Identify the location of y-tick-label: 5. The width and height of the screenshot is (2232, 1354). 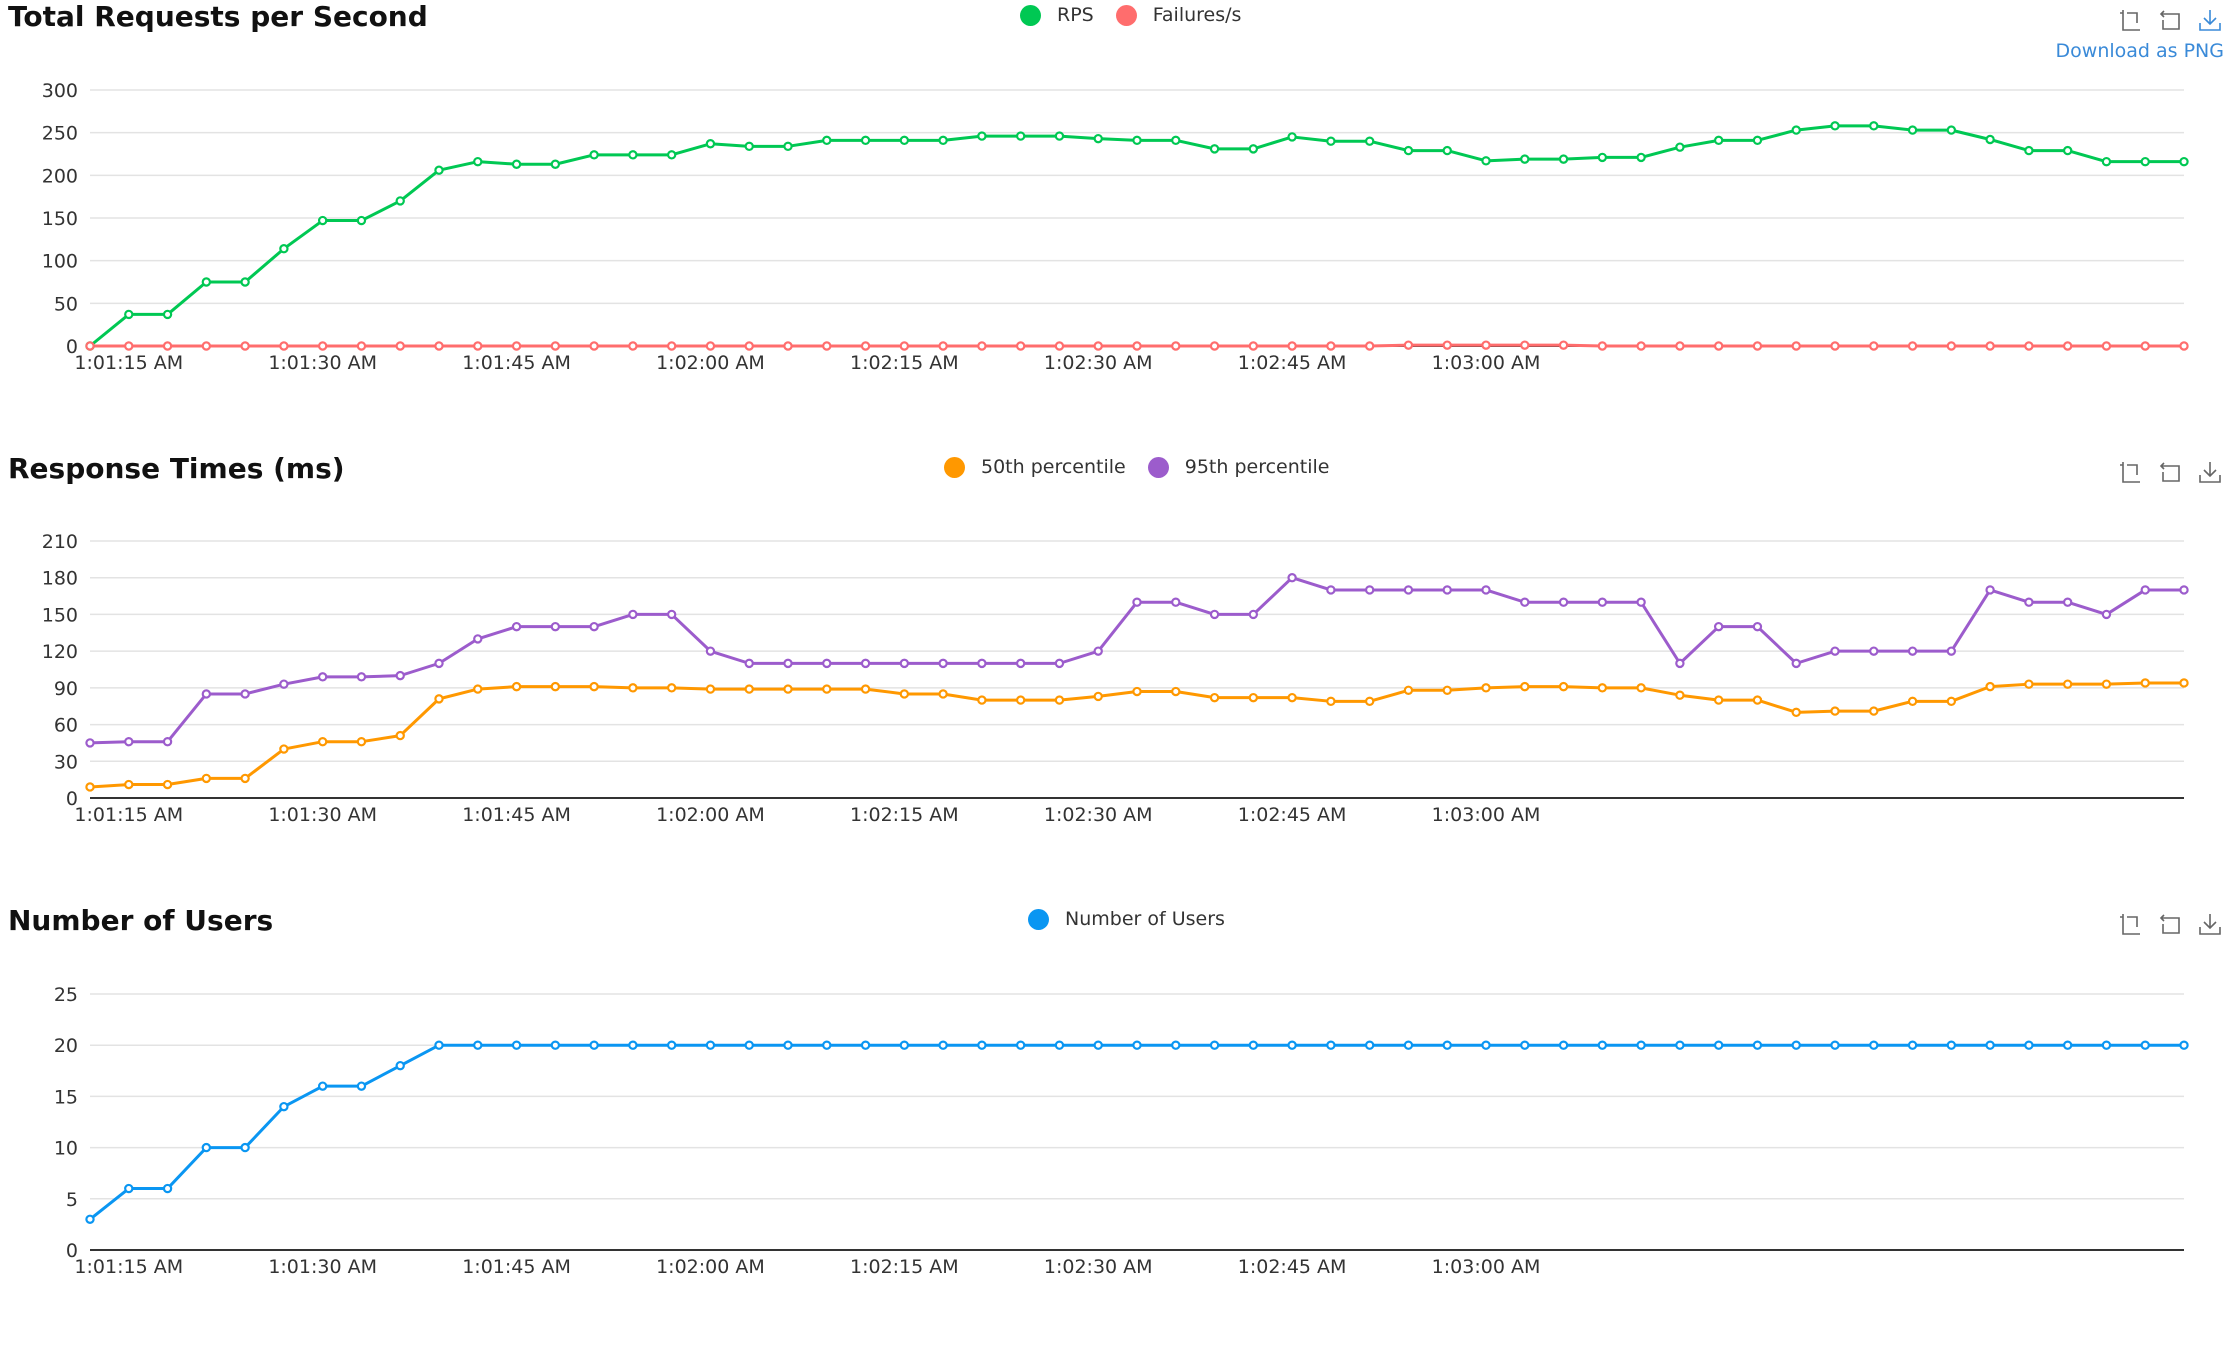
(72, 1200).